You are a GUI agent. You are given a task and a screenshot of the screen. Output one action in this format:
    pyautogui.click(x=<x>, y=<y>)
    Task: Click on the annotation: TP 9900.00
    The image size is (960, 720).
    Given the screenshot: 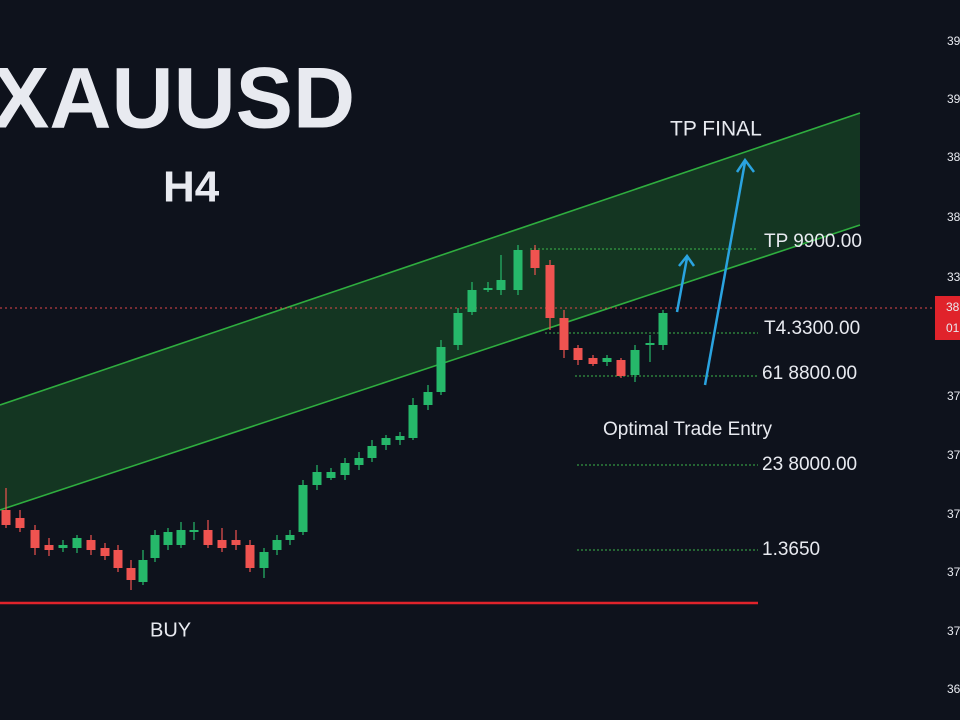 What is the action you would take?
    pyautogui.click(x=813, y=241)
    